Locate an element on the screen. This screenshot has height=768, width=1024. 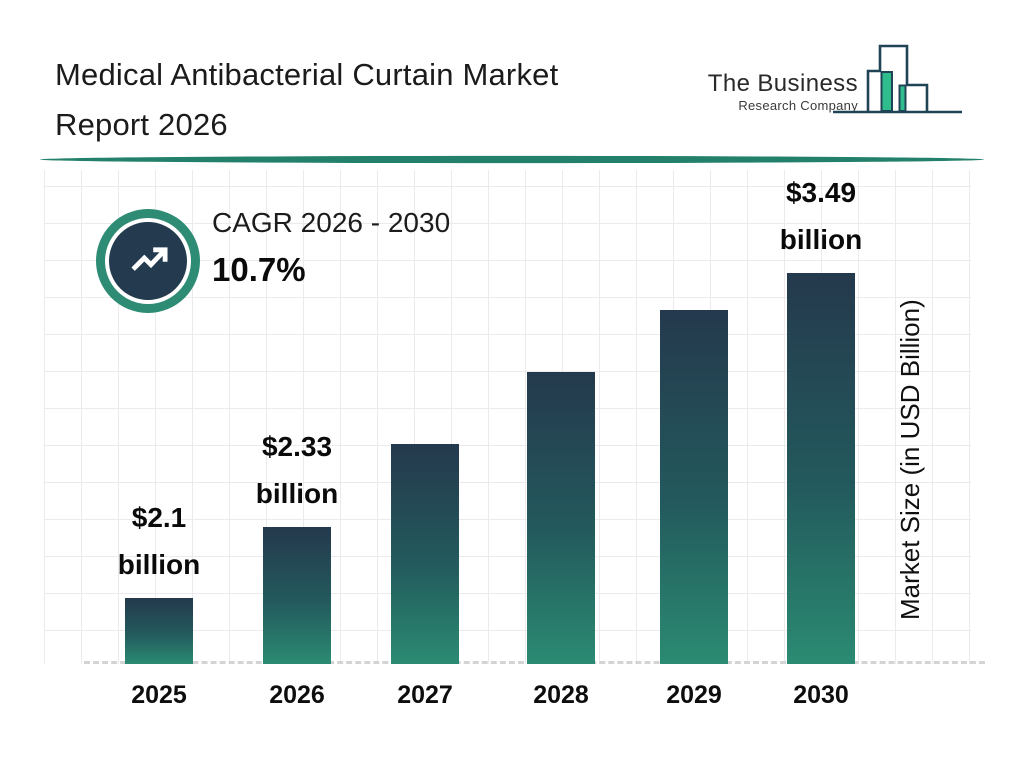
cagr-period-label: CAGR 2026 - 2030 is located at coordinates (331, 222).